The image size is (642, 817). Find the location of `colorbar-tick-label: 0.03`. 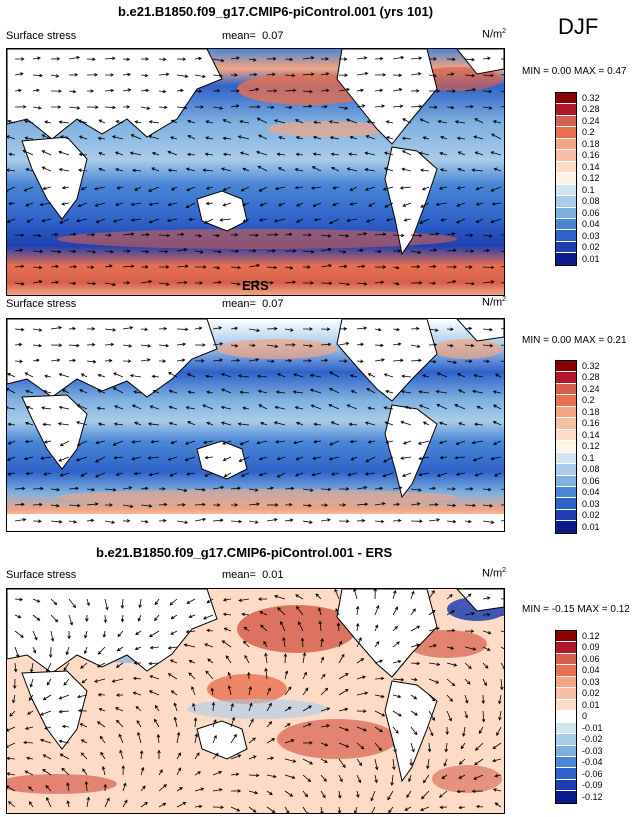

colorbar-tick-label: 0.03 is located at coordinates (591, 681).